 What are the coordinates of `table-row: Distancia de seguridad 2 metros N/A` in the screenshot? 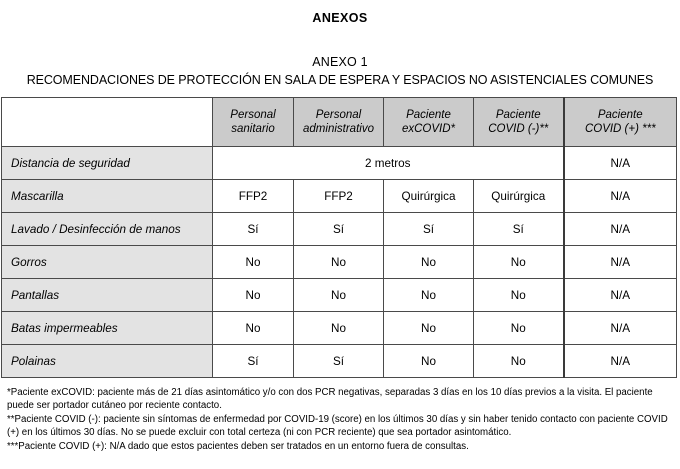 It's located at (339, 163).